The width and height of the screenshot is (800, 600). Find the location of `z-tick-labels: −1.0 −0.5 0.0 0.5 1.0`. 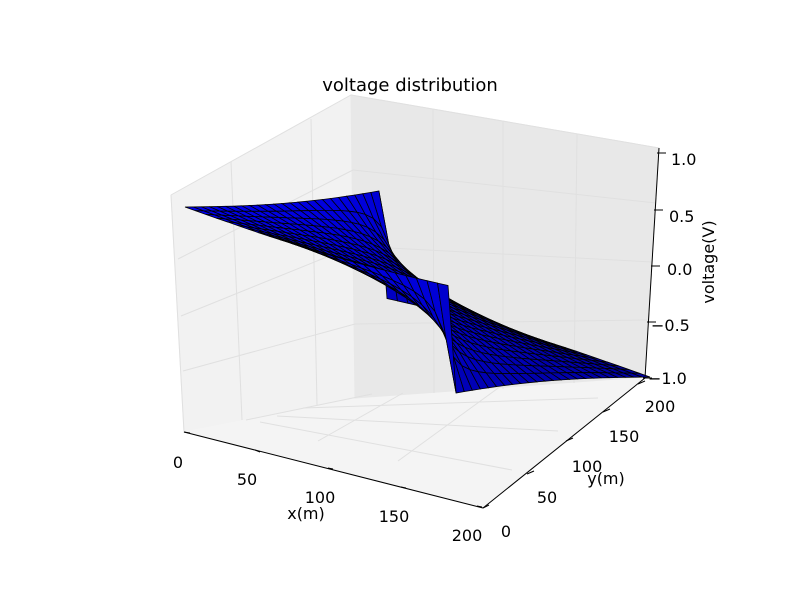

z-tick-labels: −1.0 −0.5 0.0 0.5 1.0 is located at coordinates (672, 269).